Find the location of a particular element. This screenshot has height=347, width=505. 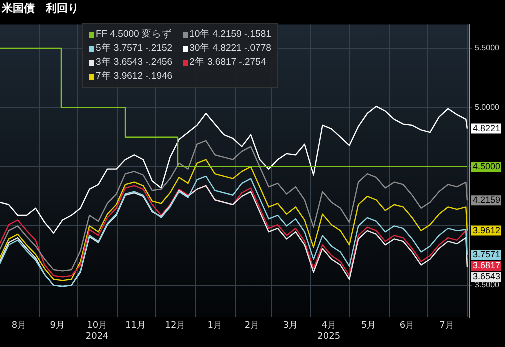

x-tick-label: 10月 2024 is located at coordinates (98, 331).